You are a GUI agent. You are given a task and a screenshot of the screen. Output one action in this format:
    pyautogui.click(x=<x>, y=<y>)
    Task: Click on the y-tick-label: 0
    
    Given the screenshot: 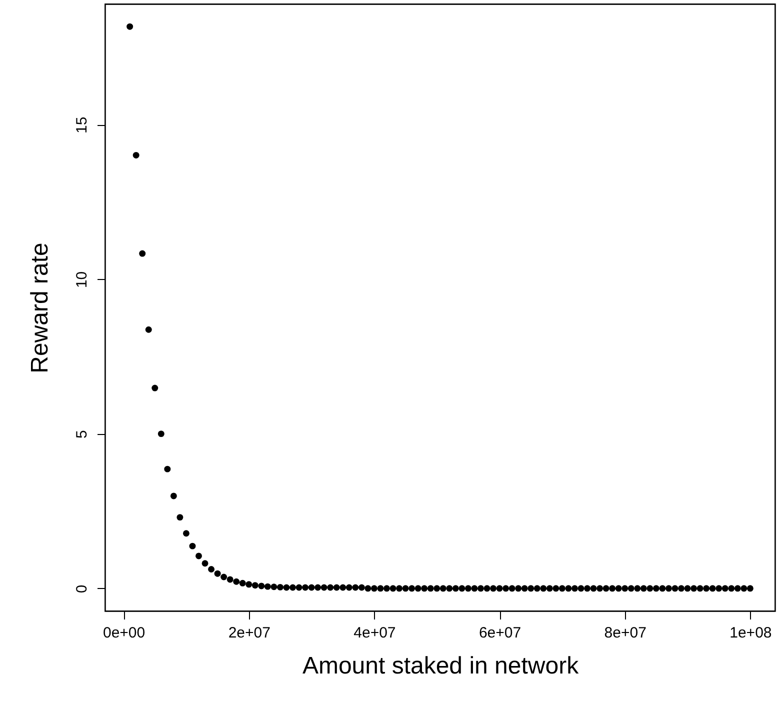 What is the action you would take?
    pyautogui.click(x=82, y=589)
    